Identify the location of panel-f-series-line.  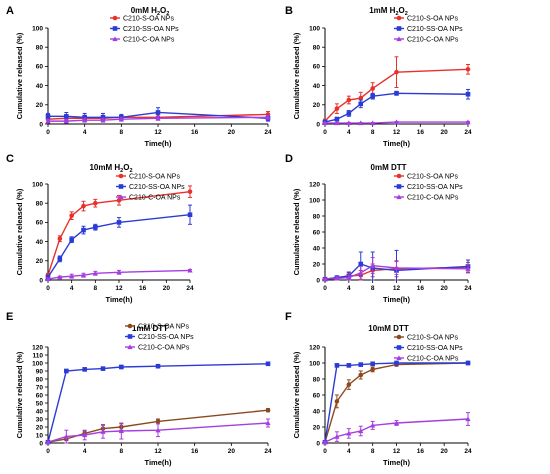
(396, 402).